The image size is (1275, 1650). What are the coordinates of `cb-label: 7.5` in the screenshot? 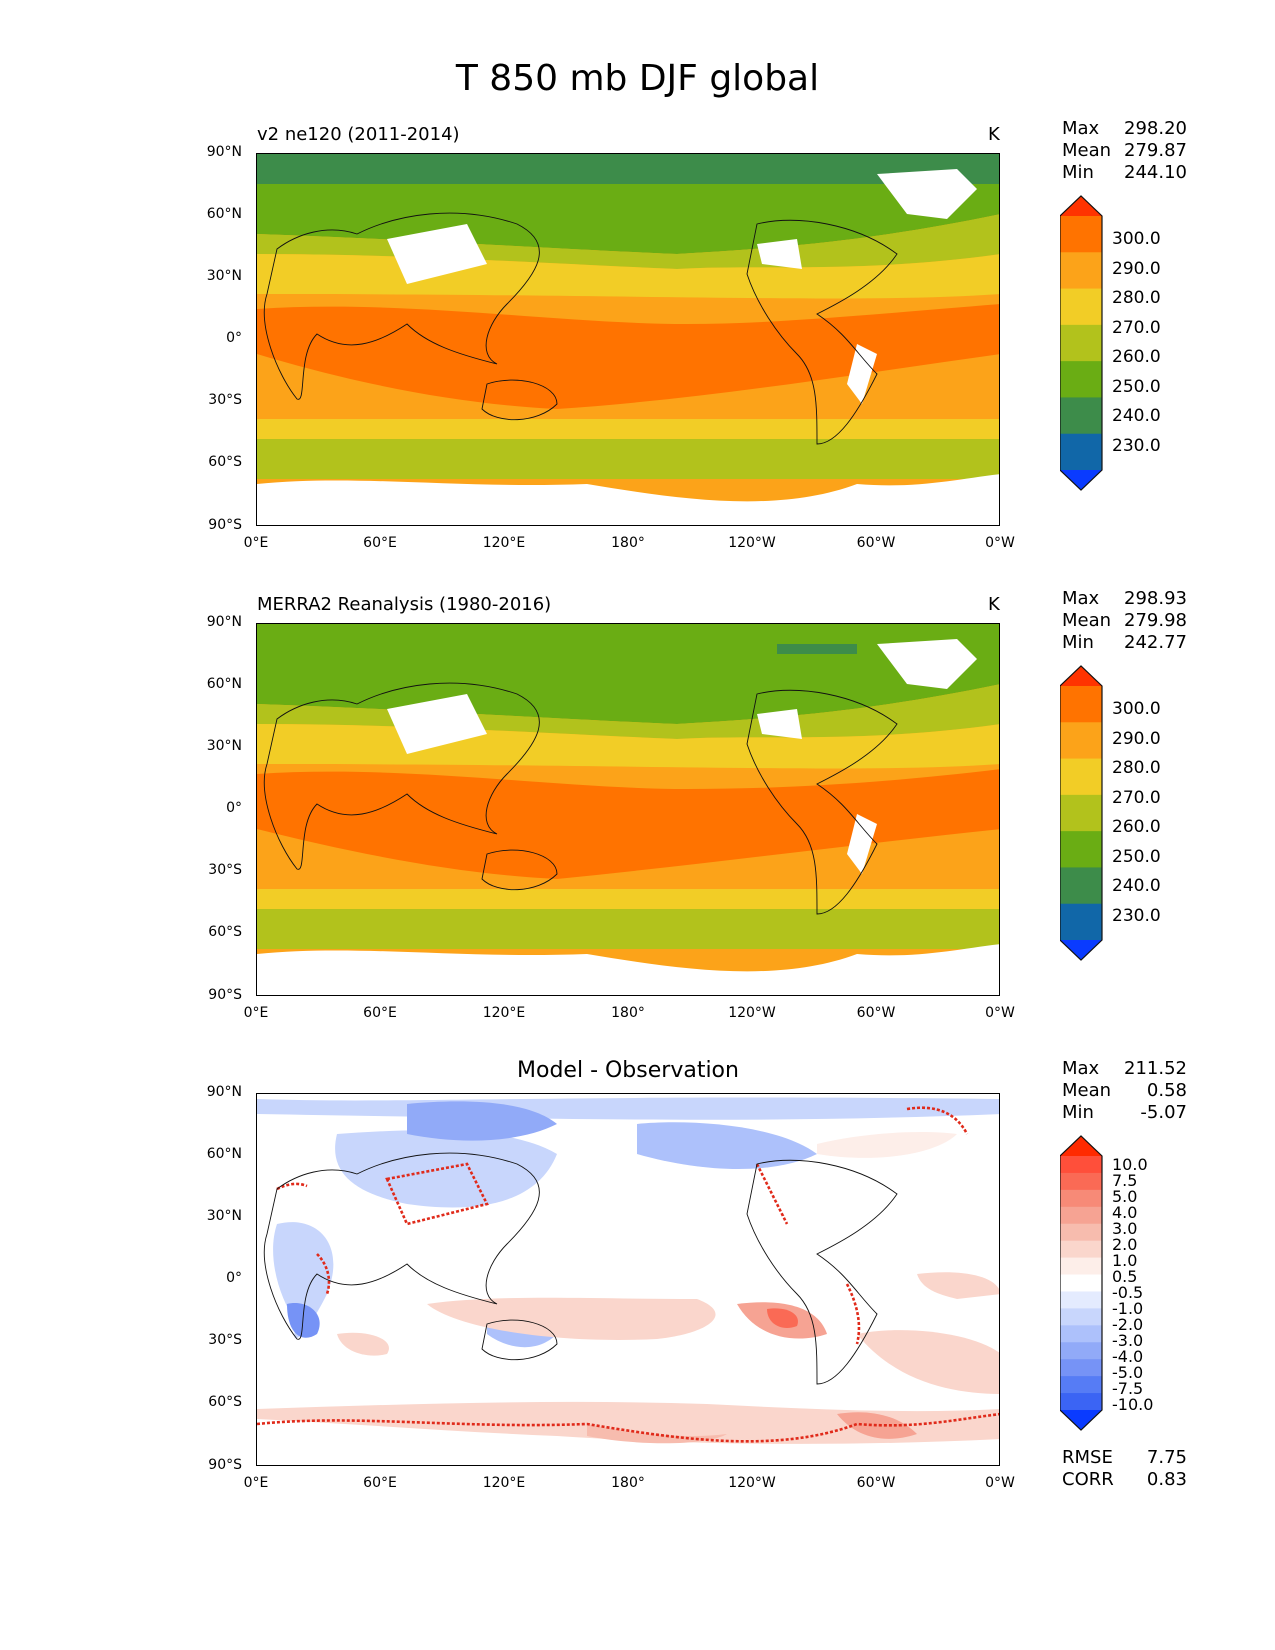 It's located at (1125, 1180).